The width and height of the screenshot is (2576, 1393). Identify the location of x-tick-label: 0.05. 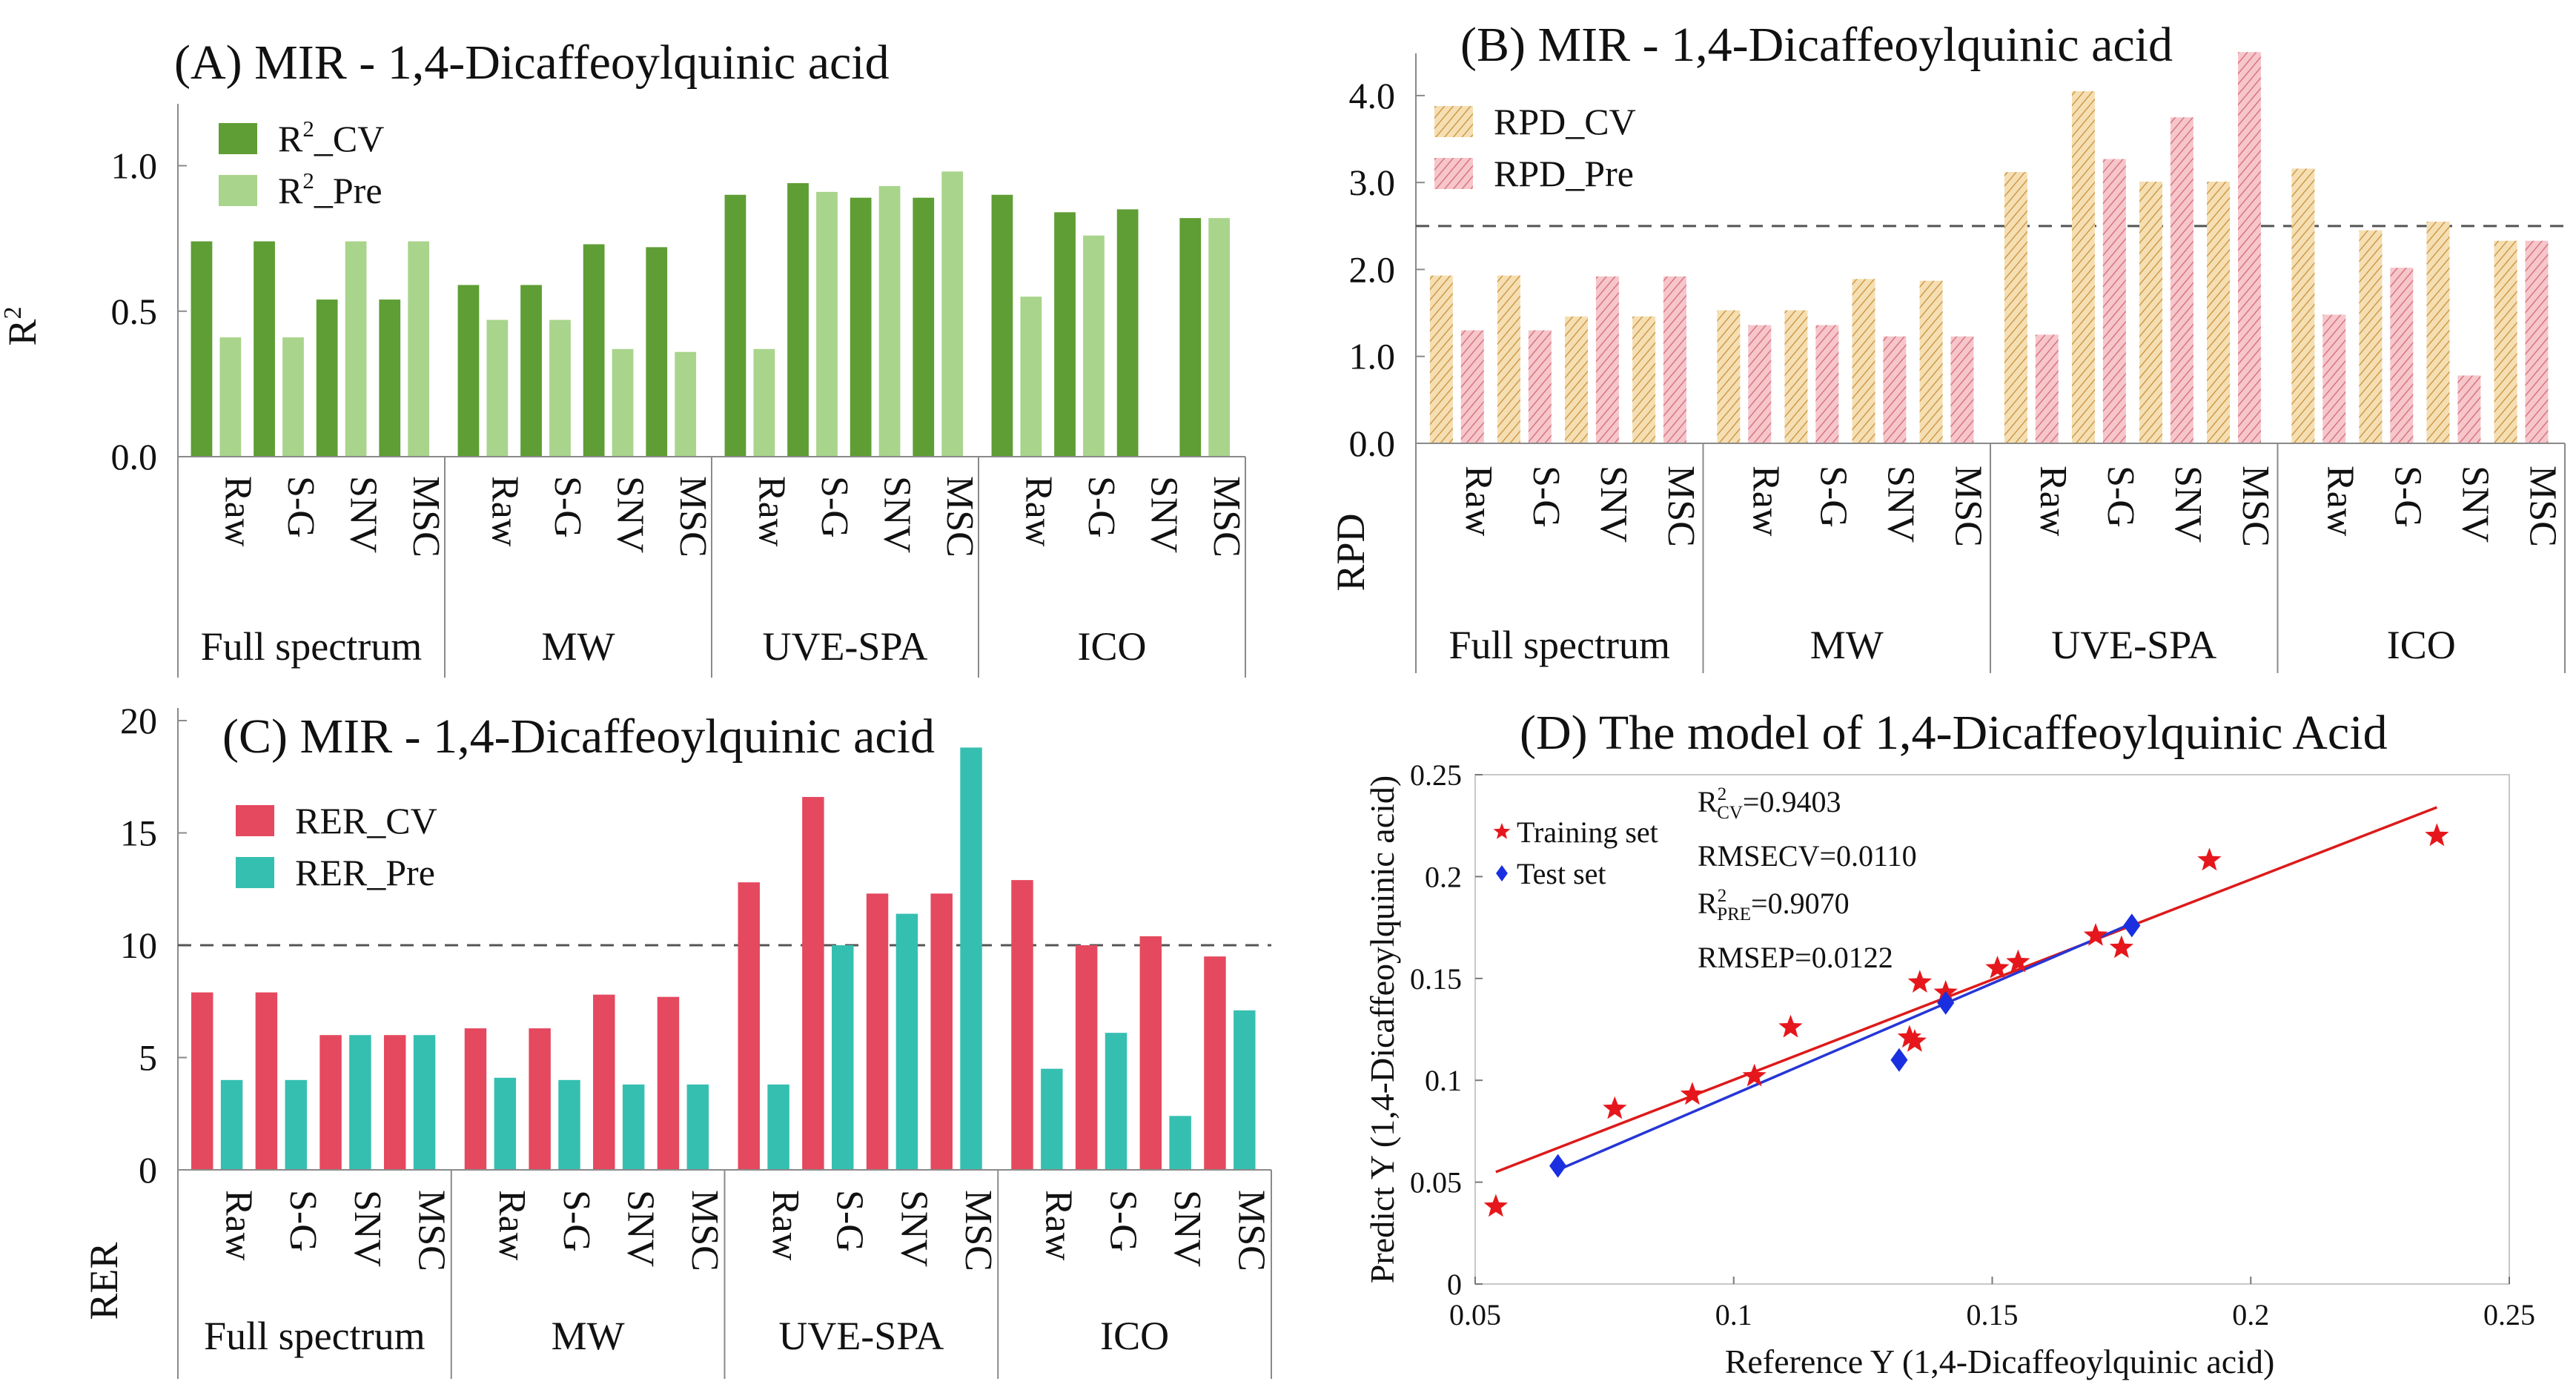
(1475, 1314).